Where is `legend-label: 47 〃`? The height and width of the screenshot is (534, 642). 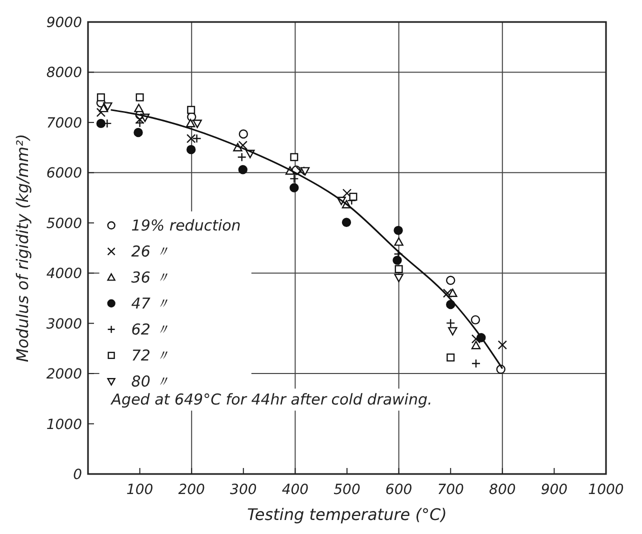 legend-label: 47 〃 is located at coordinates (150, 303).